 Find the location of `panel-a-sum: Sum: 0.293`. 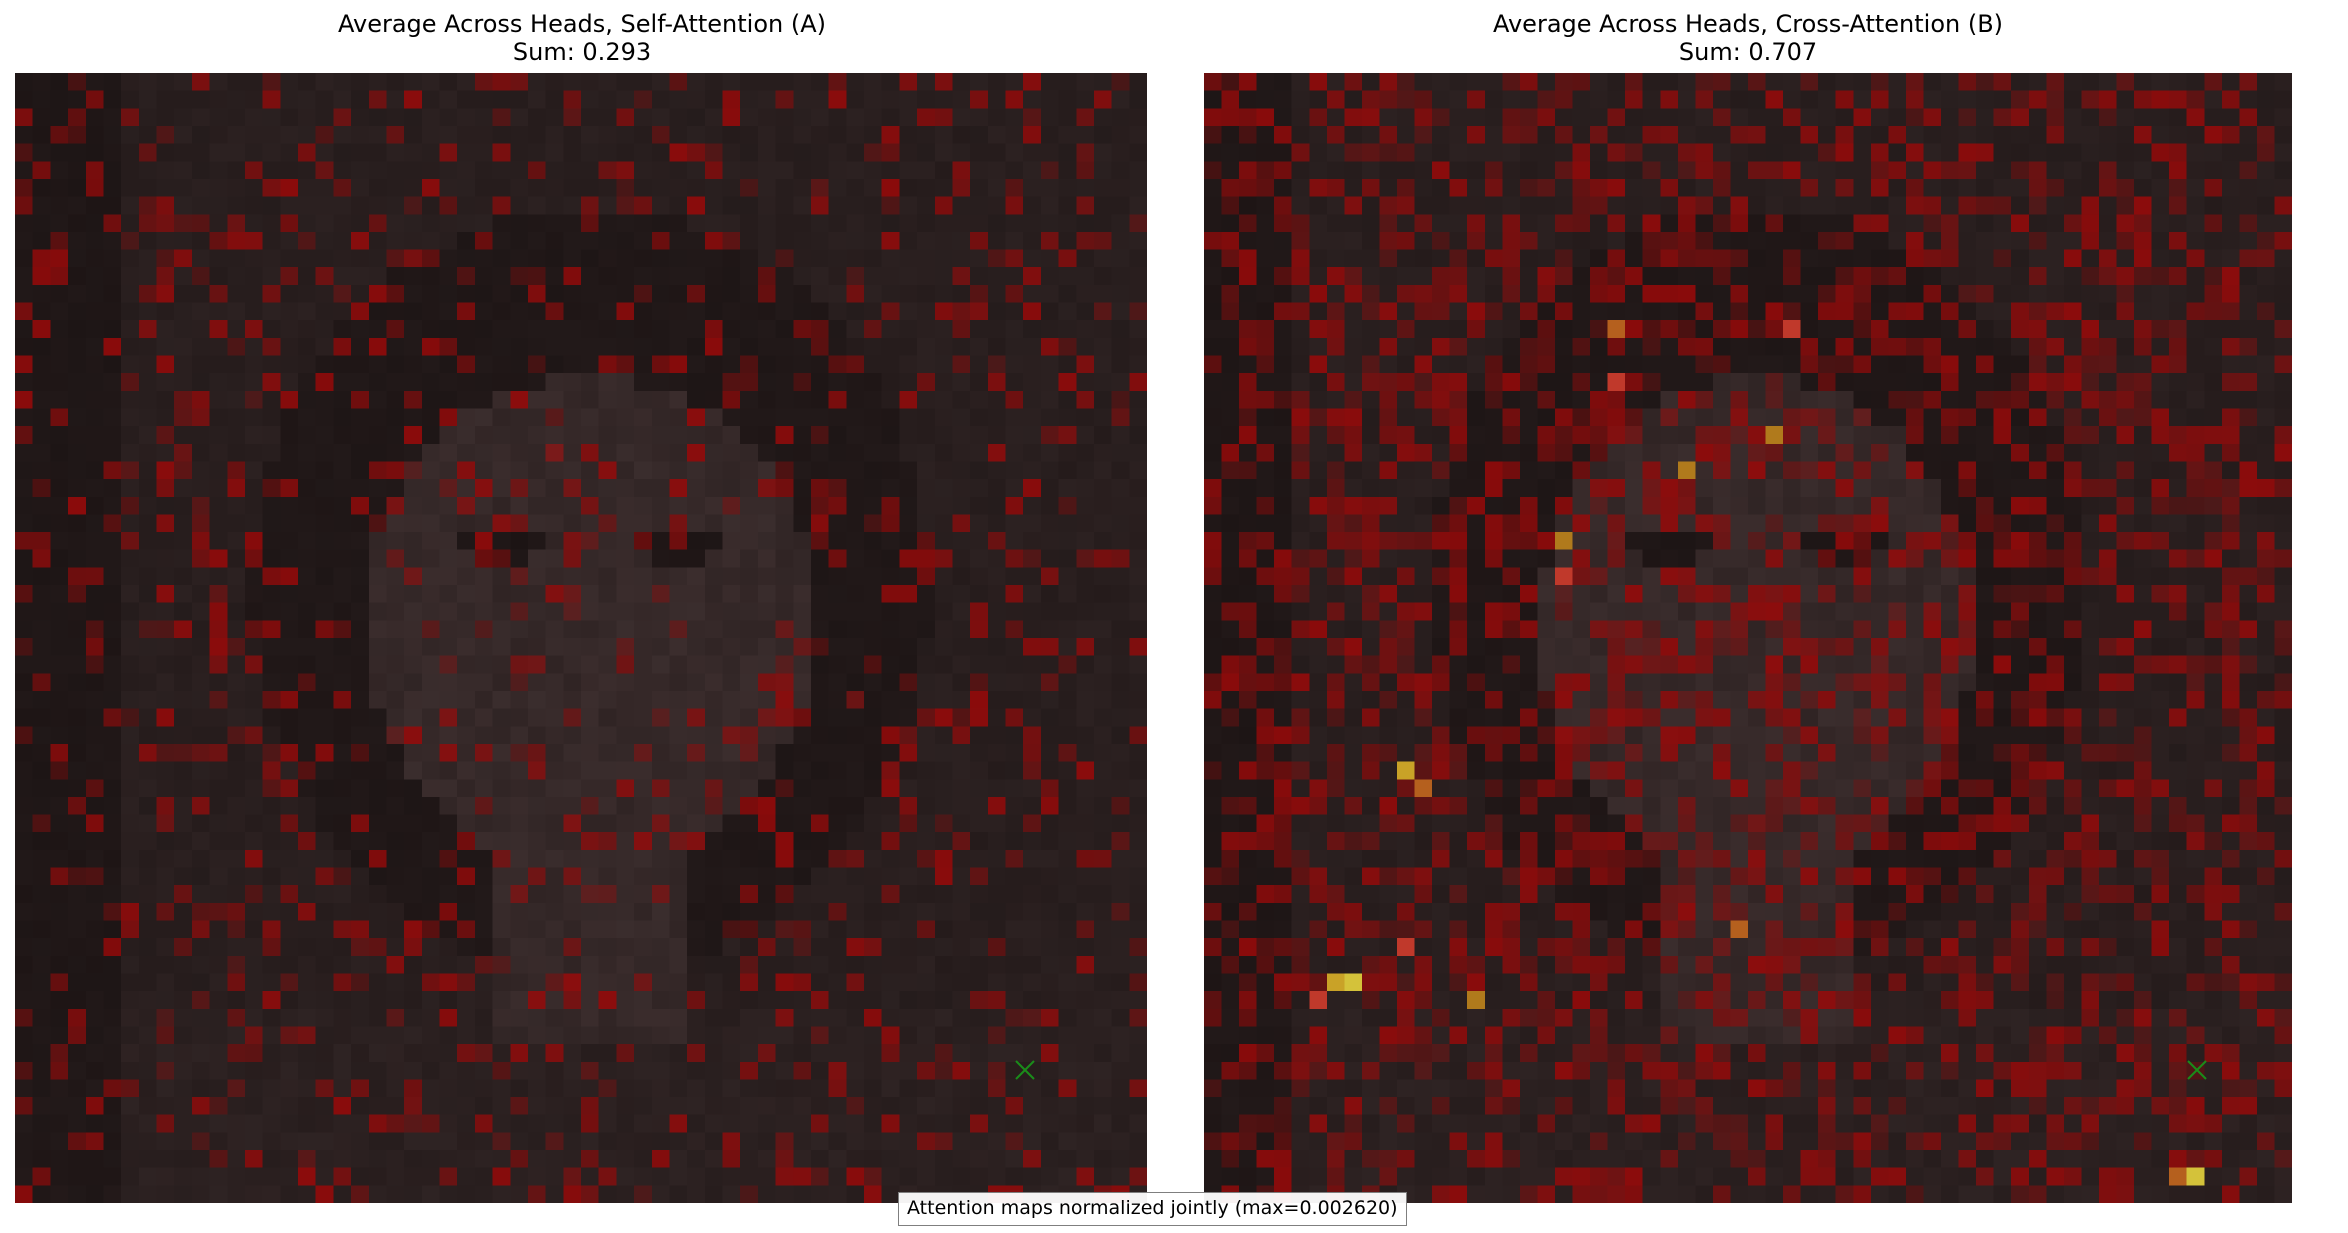

panel-a-sum: Sum: 0.293 is located at coordinates (582, 52).